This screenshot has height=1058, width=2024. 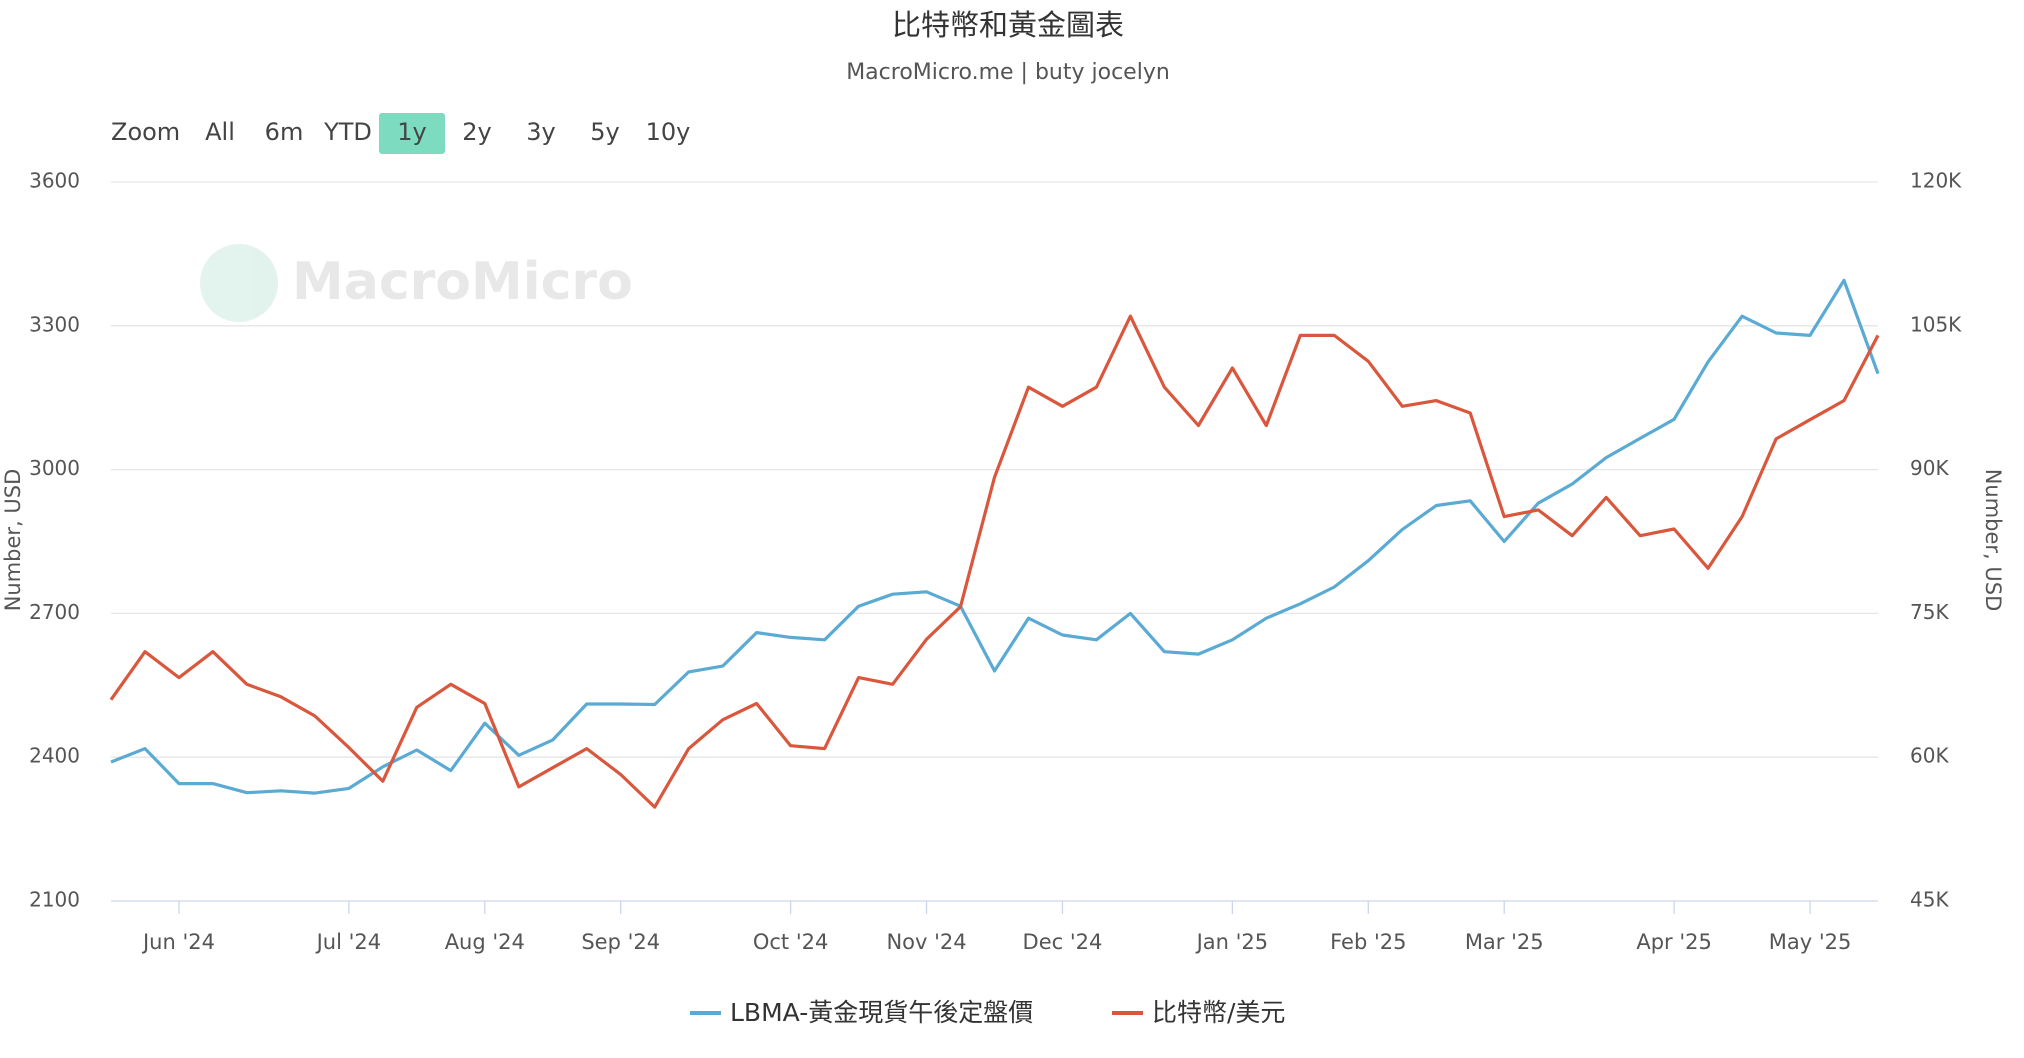 I want to click on zoom-label: Zoom, so click(x=145, y=132).